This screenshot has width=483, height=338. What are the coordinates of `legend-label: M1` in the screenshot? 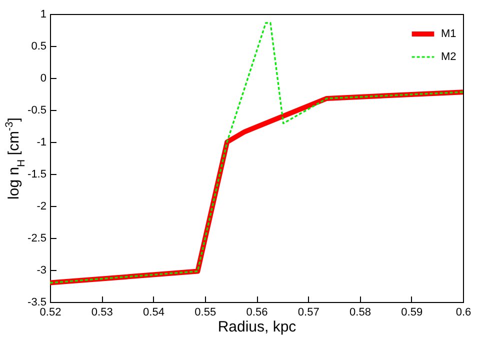 It's located at (448, 34).